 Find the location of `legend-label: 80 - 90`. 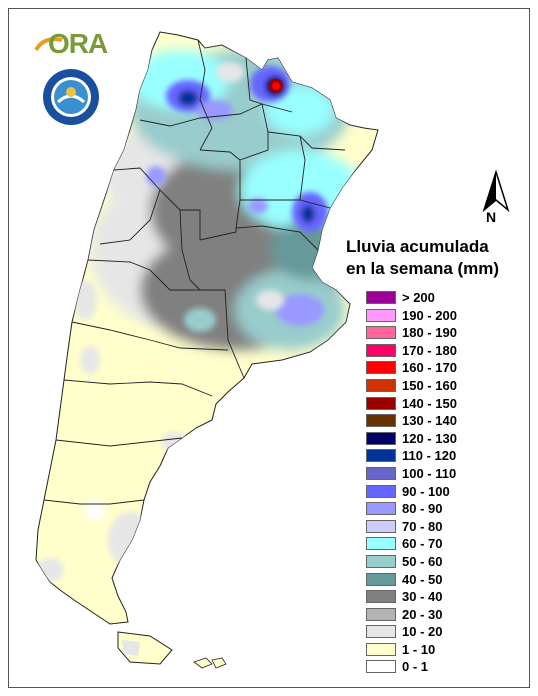

legend-label: 80 - 90 is located at coordinates (422, 509).